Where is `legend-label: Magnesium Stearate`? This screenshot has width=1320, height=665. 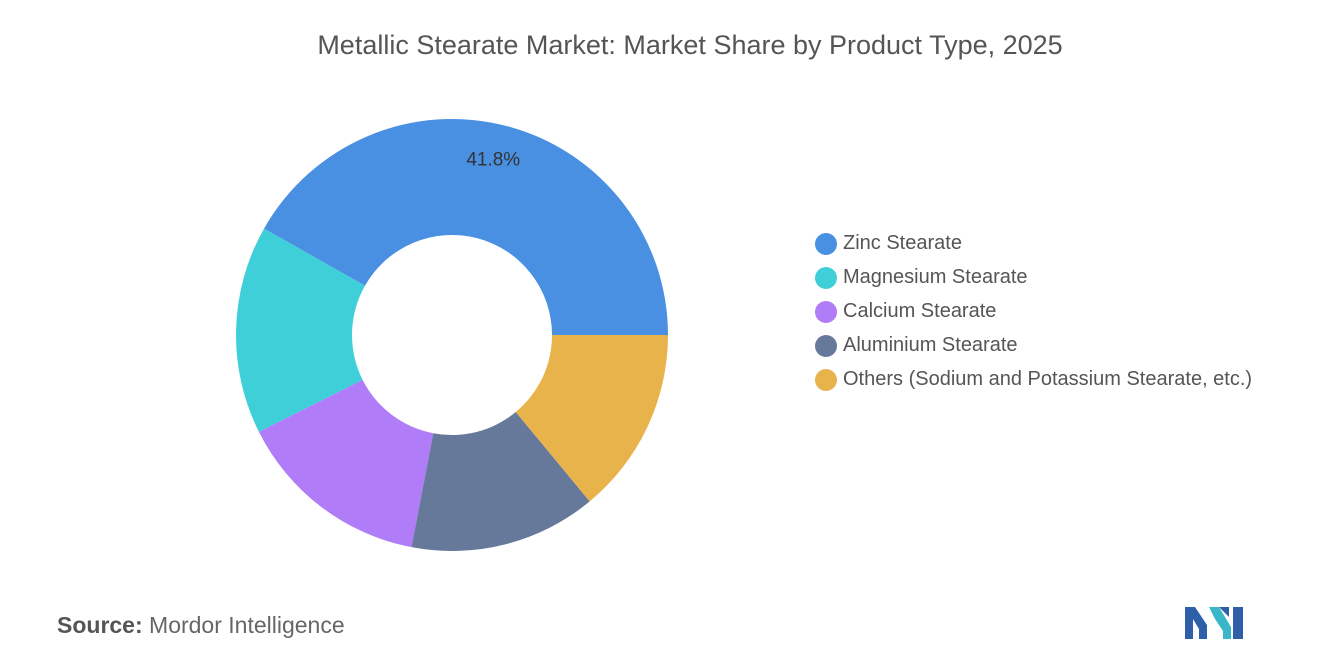
legend-label: Magnesium Stearate is located at coordinates (935, 277).